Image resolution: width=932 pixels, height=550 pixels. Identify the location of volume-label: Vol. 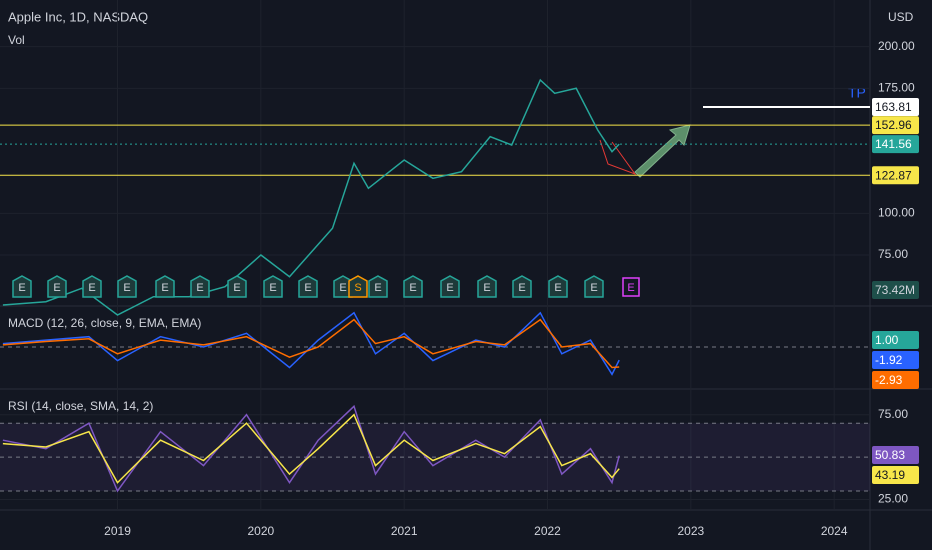
(16, 40).